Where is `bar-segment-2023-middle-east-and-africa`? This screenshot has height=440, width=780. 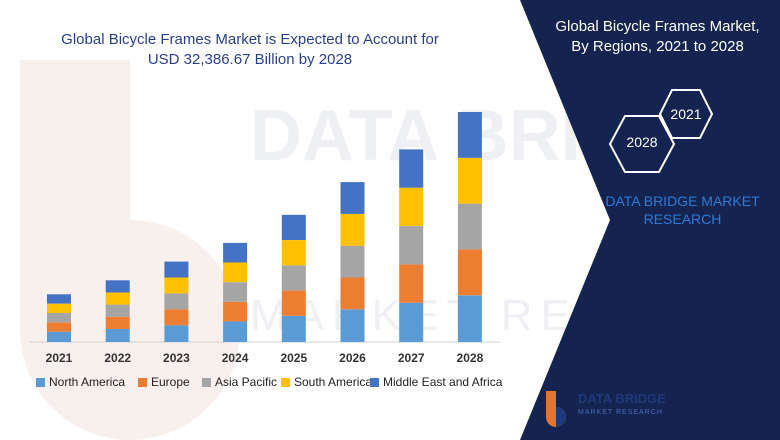
bar-segment-2023-middle-east-and-africa is located at coordinates (176, 269).